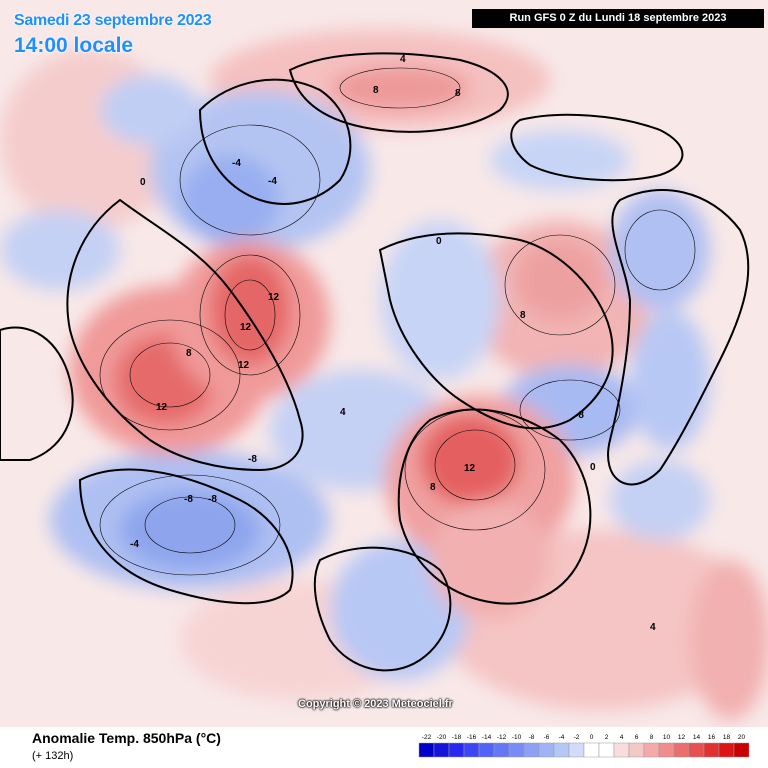 The height and width of the screenshot is (768, 768). Describe the element at coordinates (442, 737) in the screenshot. I see `legend-label: -20` at that location.